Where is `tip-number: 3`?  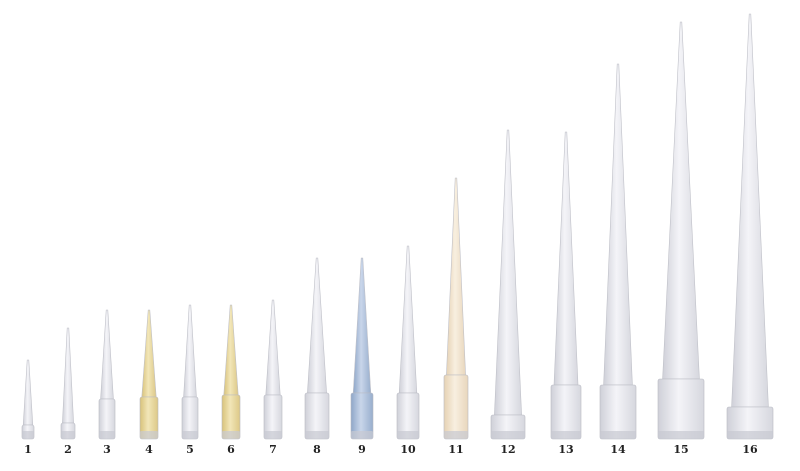
tip-number: 3 is located at coordinates (107, 449).